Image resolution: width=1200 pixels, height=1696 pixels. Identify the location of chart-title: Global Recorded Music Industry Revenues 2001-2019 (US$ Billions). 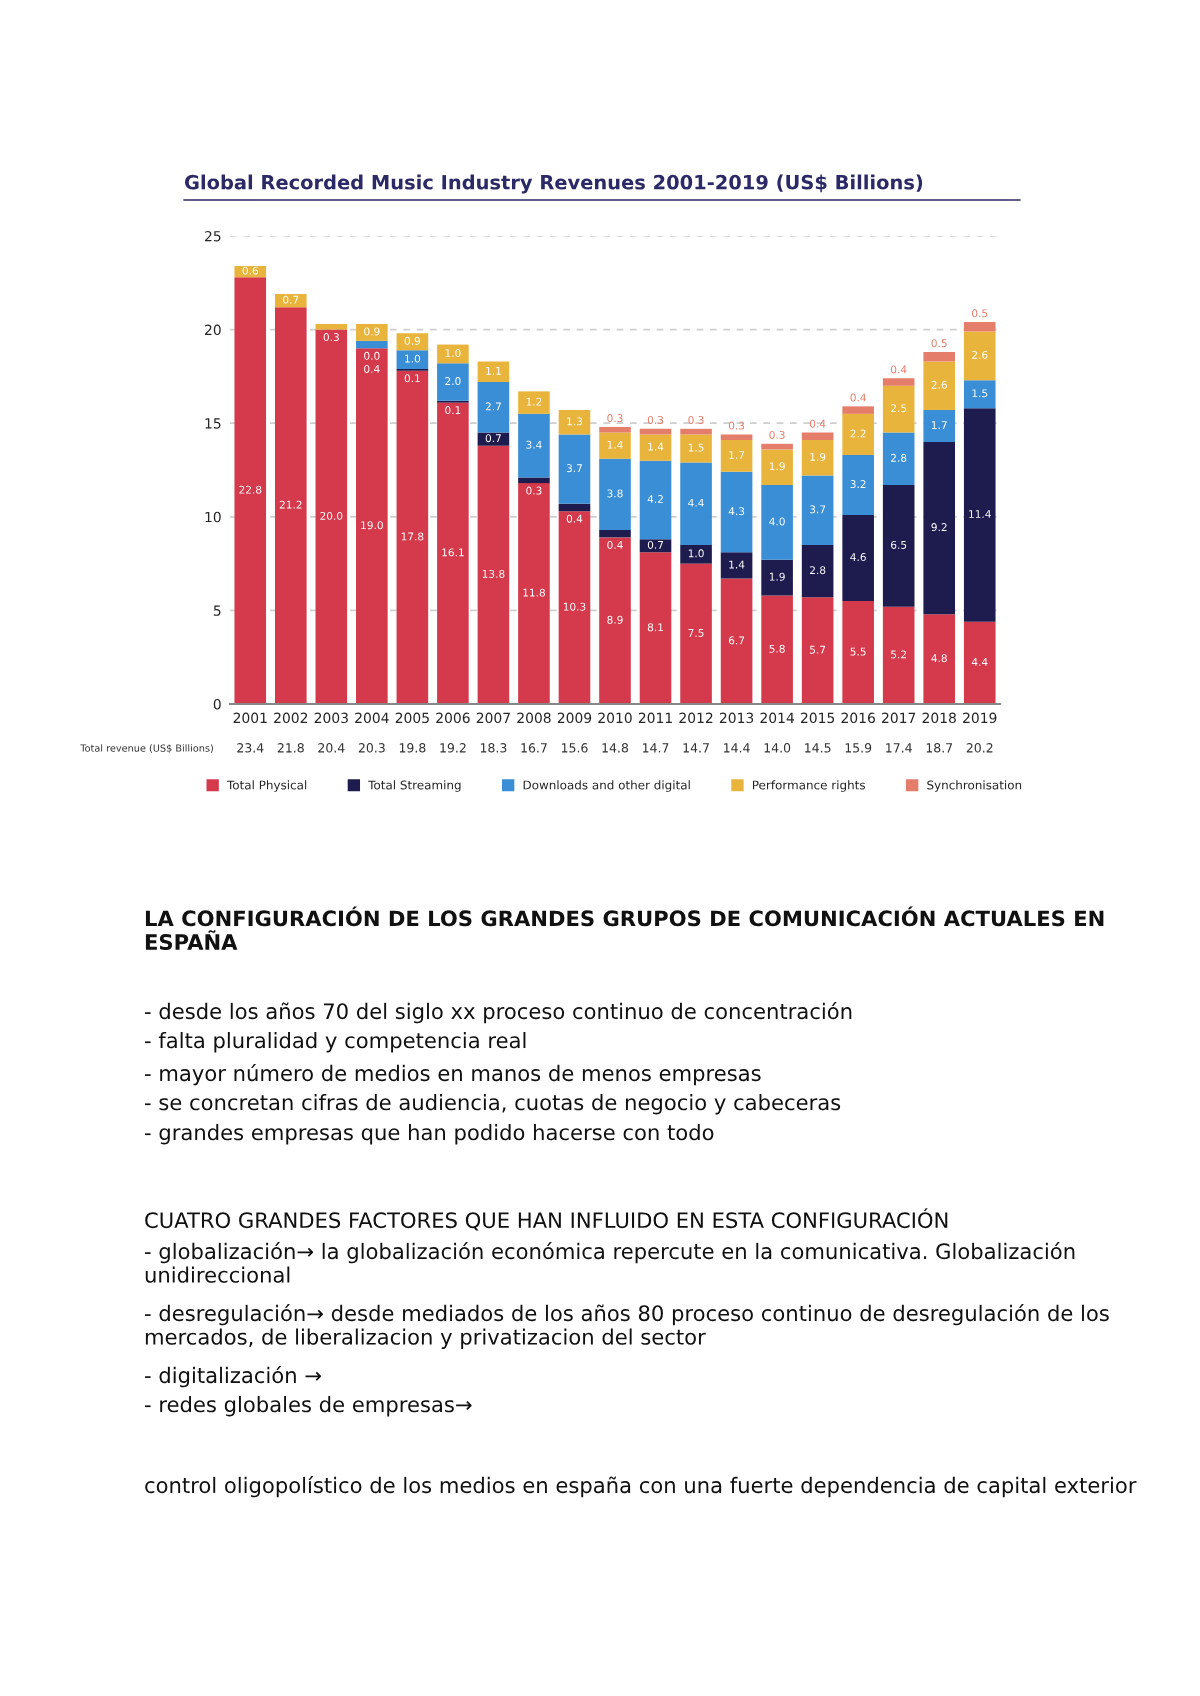
(553, 184).